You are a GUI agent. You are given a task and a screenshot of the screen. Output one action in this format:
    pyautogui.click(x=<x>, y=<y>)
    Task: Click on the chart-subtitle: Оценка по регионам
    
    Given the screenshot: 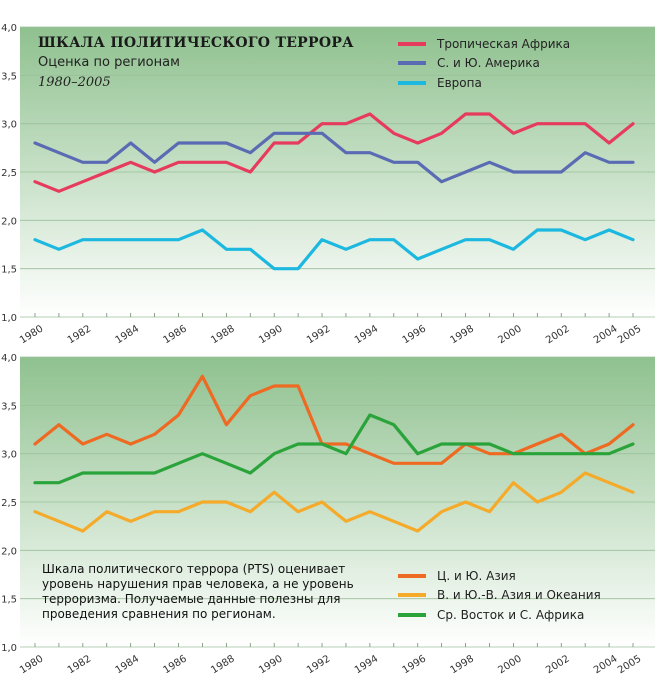 What is the action you would take?
    pyautogui.click(x=109, y=62)
    